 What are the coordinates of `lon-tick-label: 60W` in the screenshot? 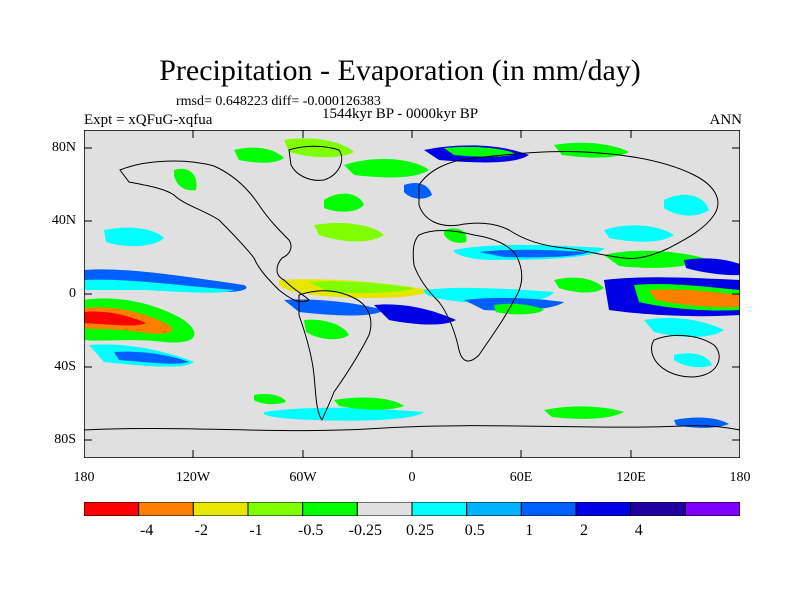 It's located at (303, 477).